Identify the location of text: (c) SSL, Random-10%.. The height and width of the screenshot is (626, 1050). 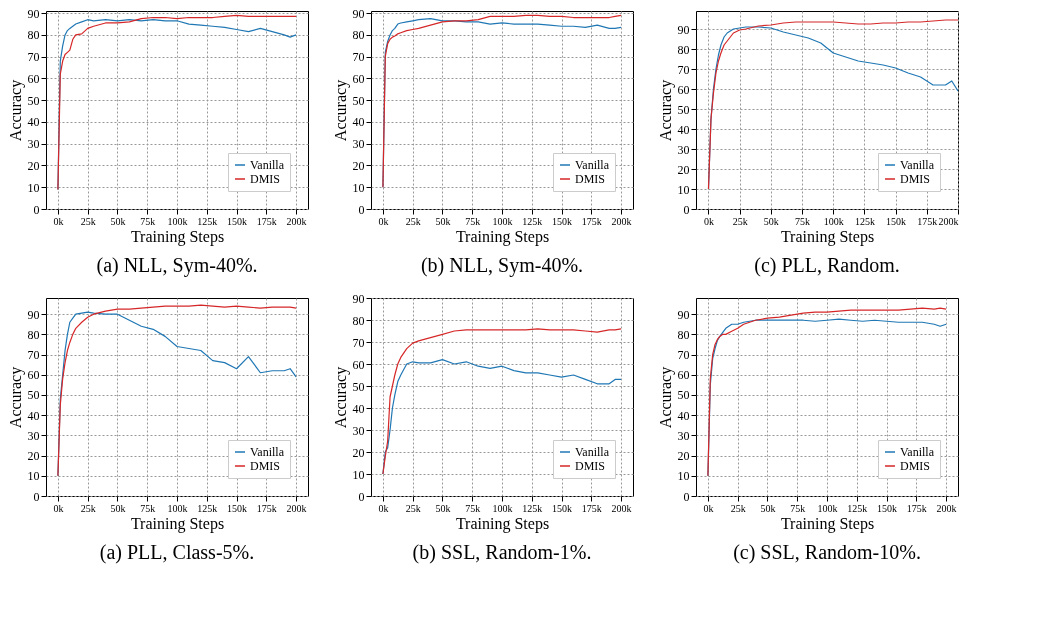
(827, 552).